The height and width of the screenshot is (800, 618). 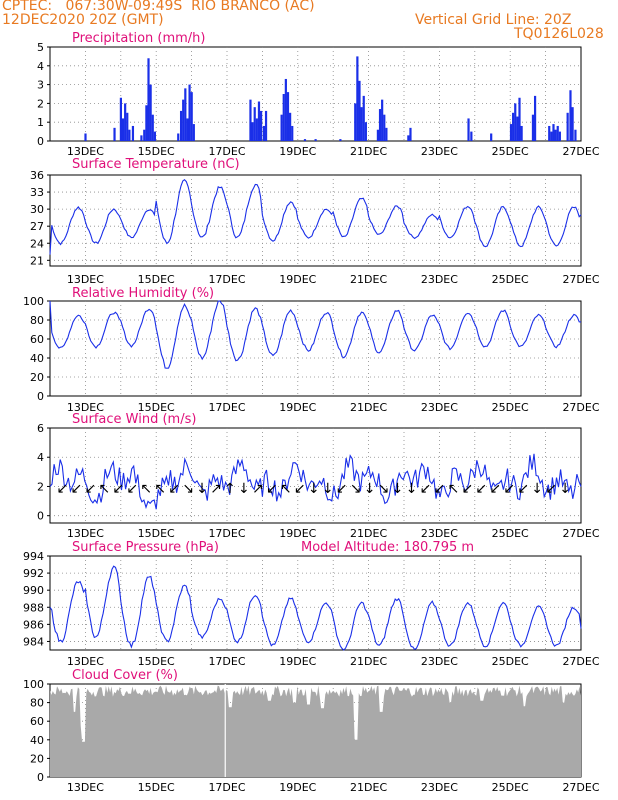 I want to click on pres-frame, so click(x=315, y=603).